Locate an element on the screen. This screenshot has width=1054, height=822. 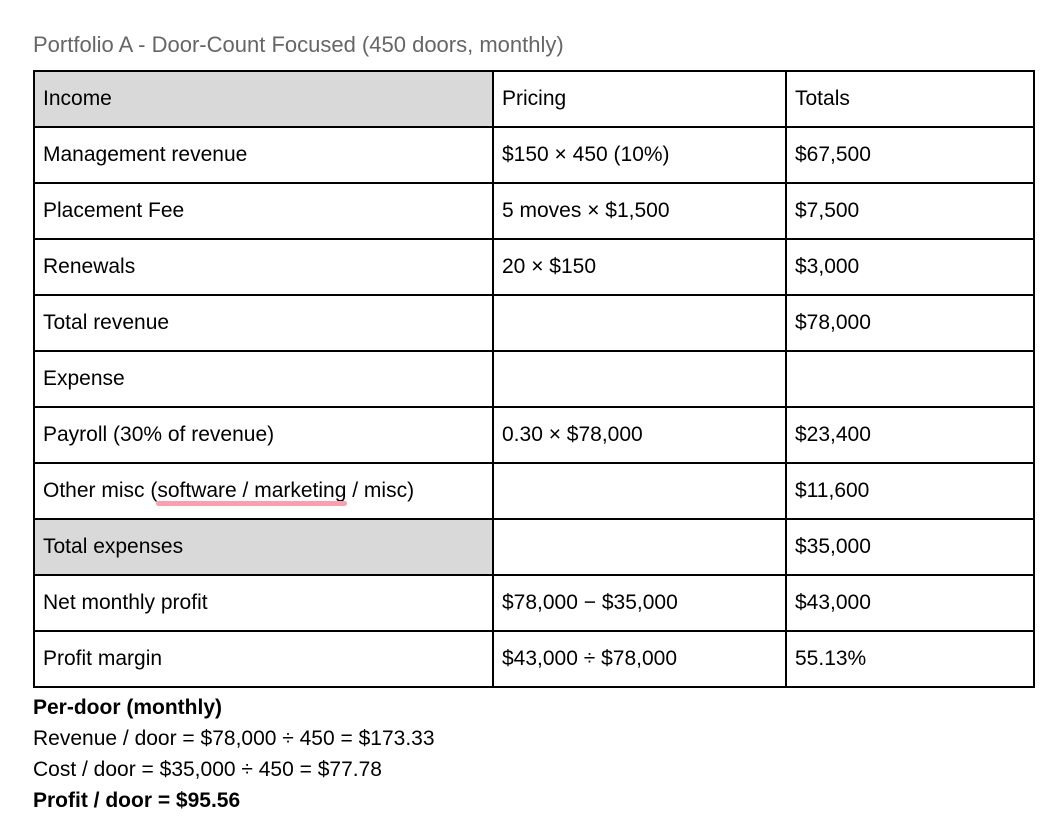
net-monthly-profit-total: $43,000 is located at coordinates (910, 603).